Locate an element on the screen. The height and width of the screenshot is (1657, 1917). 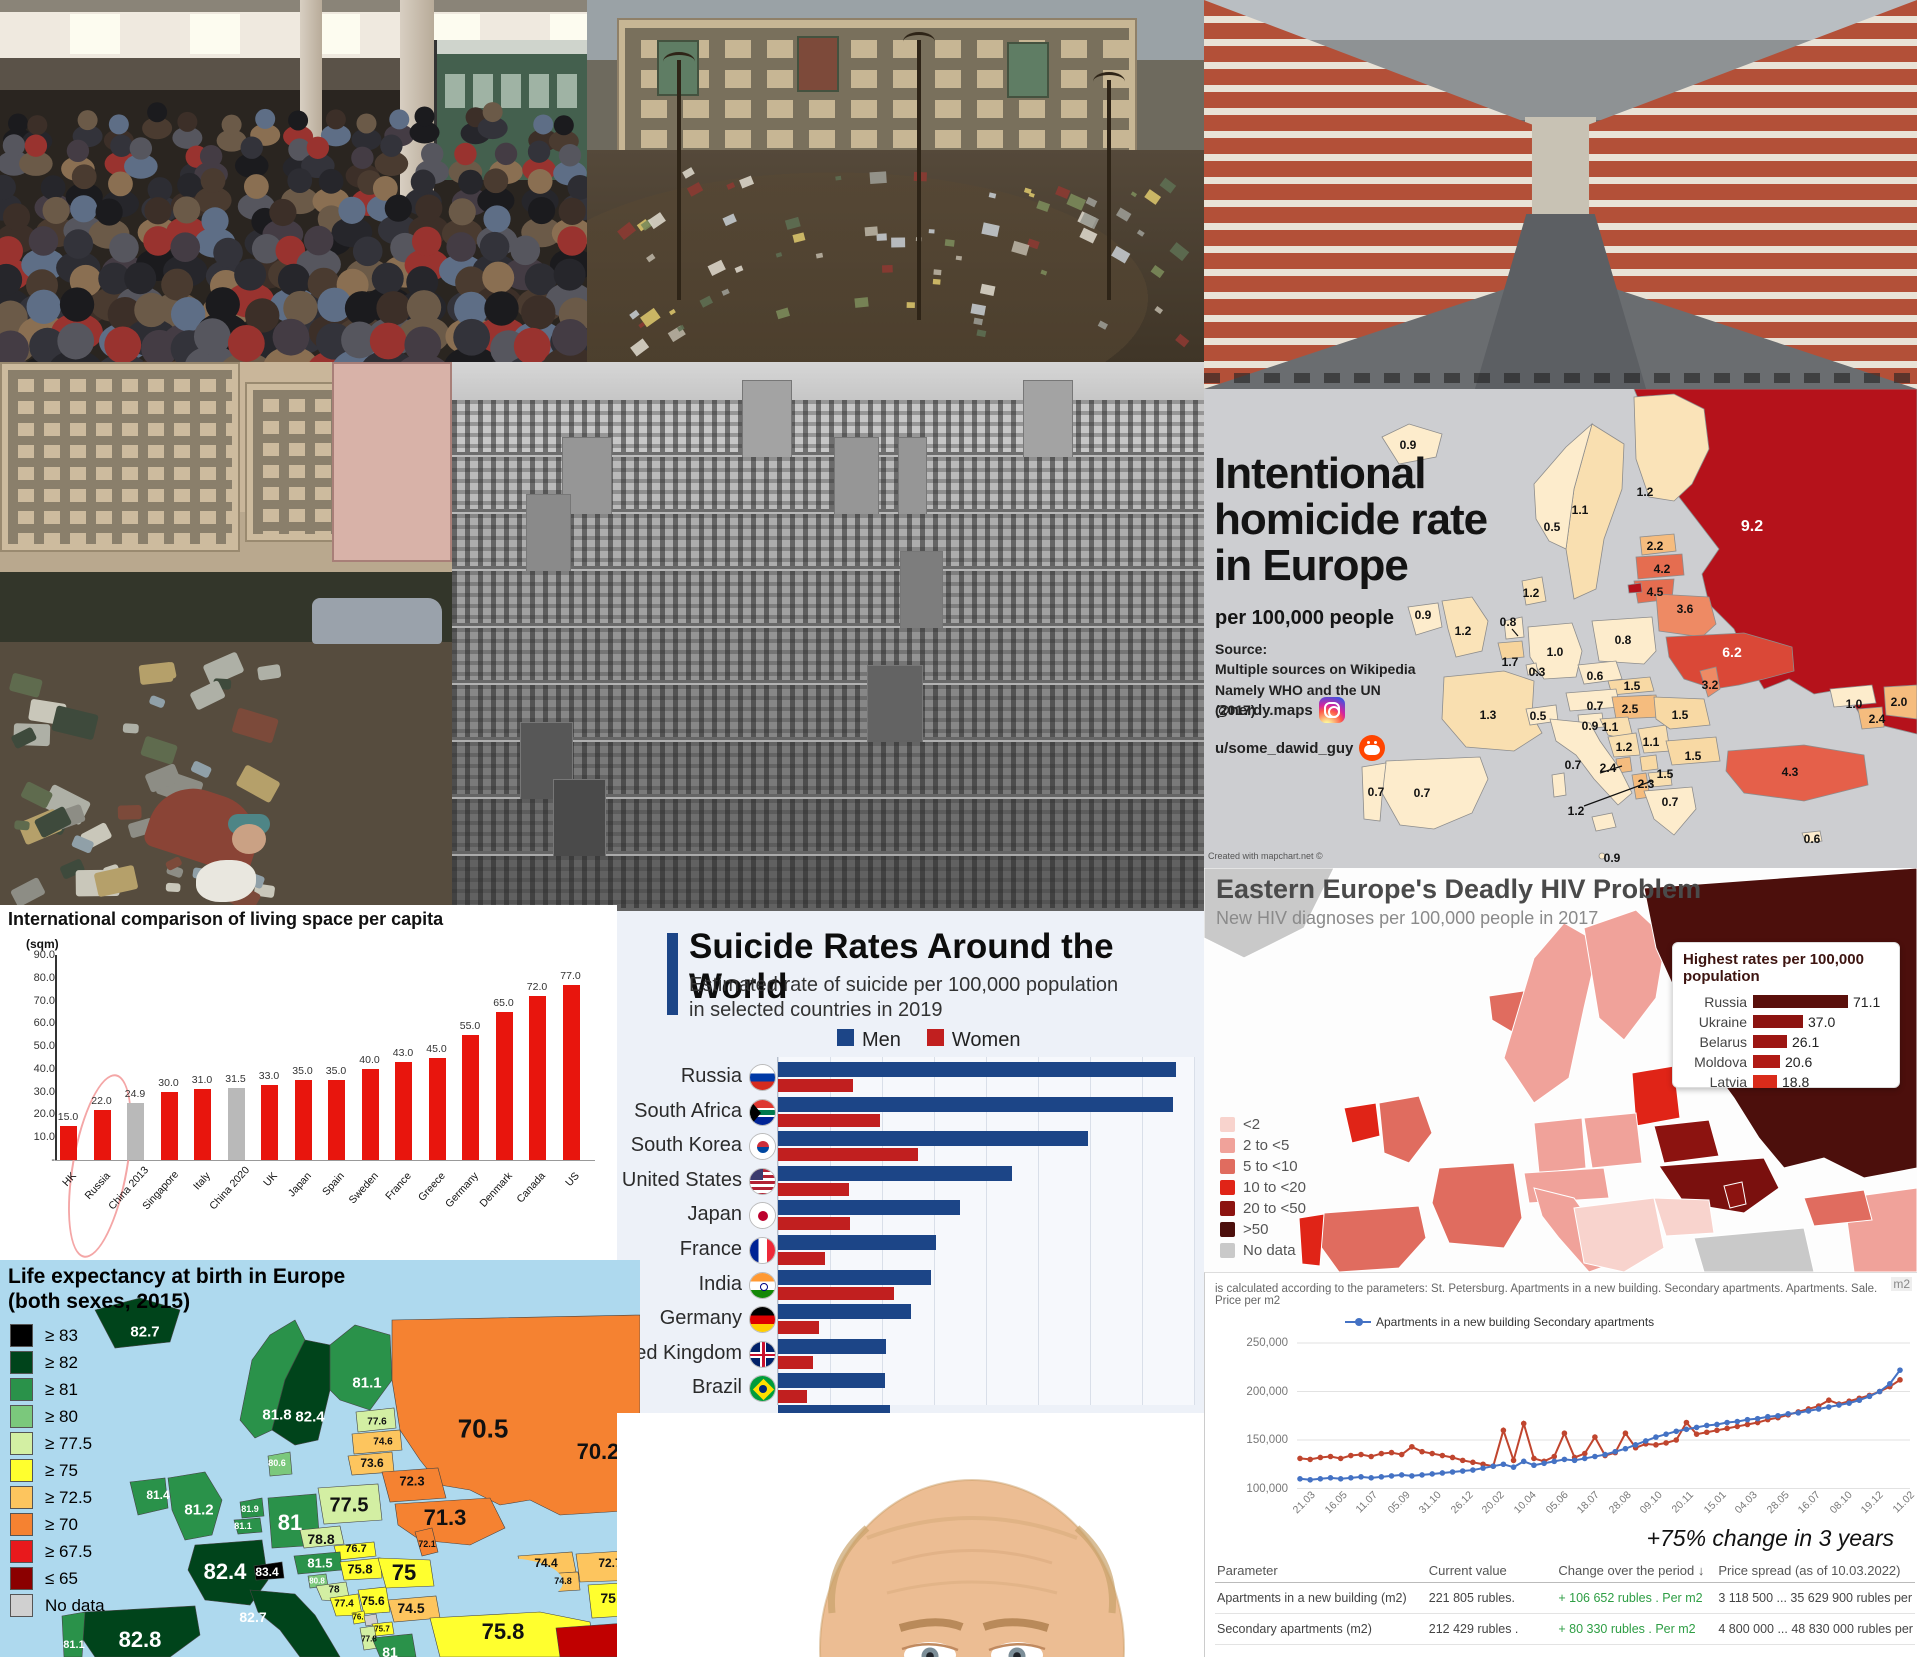
growth-annotation: +75% change in 3 years is located at coordinates (1770, 1538).